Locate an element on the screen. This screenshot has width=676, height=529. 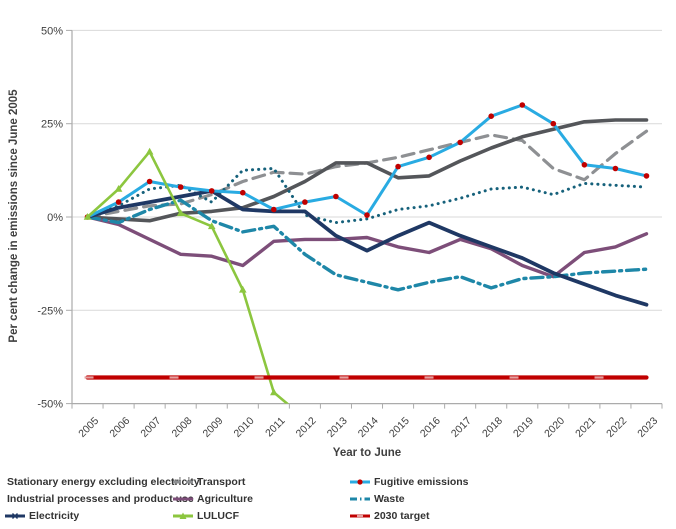
x-tick-label: 2017 is located at coordinates (461, 427).